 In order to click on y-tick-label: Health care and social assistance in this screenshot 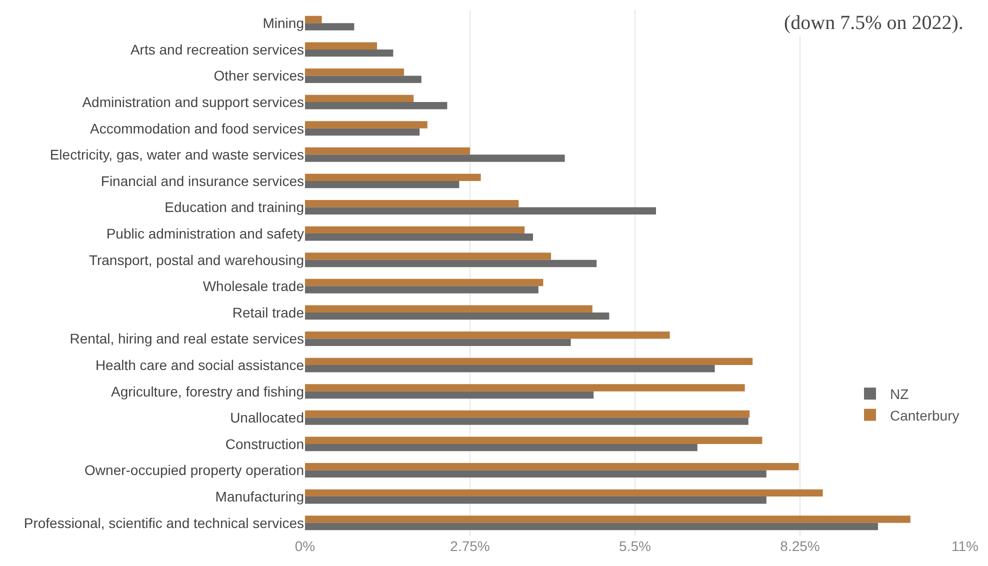, I will do `click(199, 364)`.